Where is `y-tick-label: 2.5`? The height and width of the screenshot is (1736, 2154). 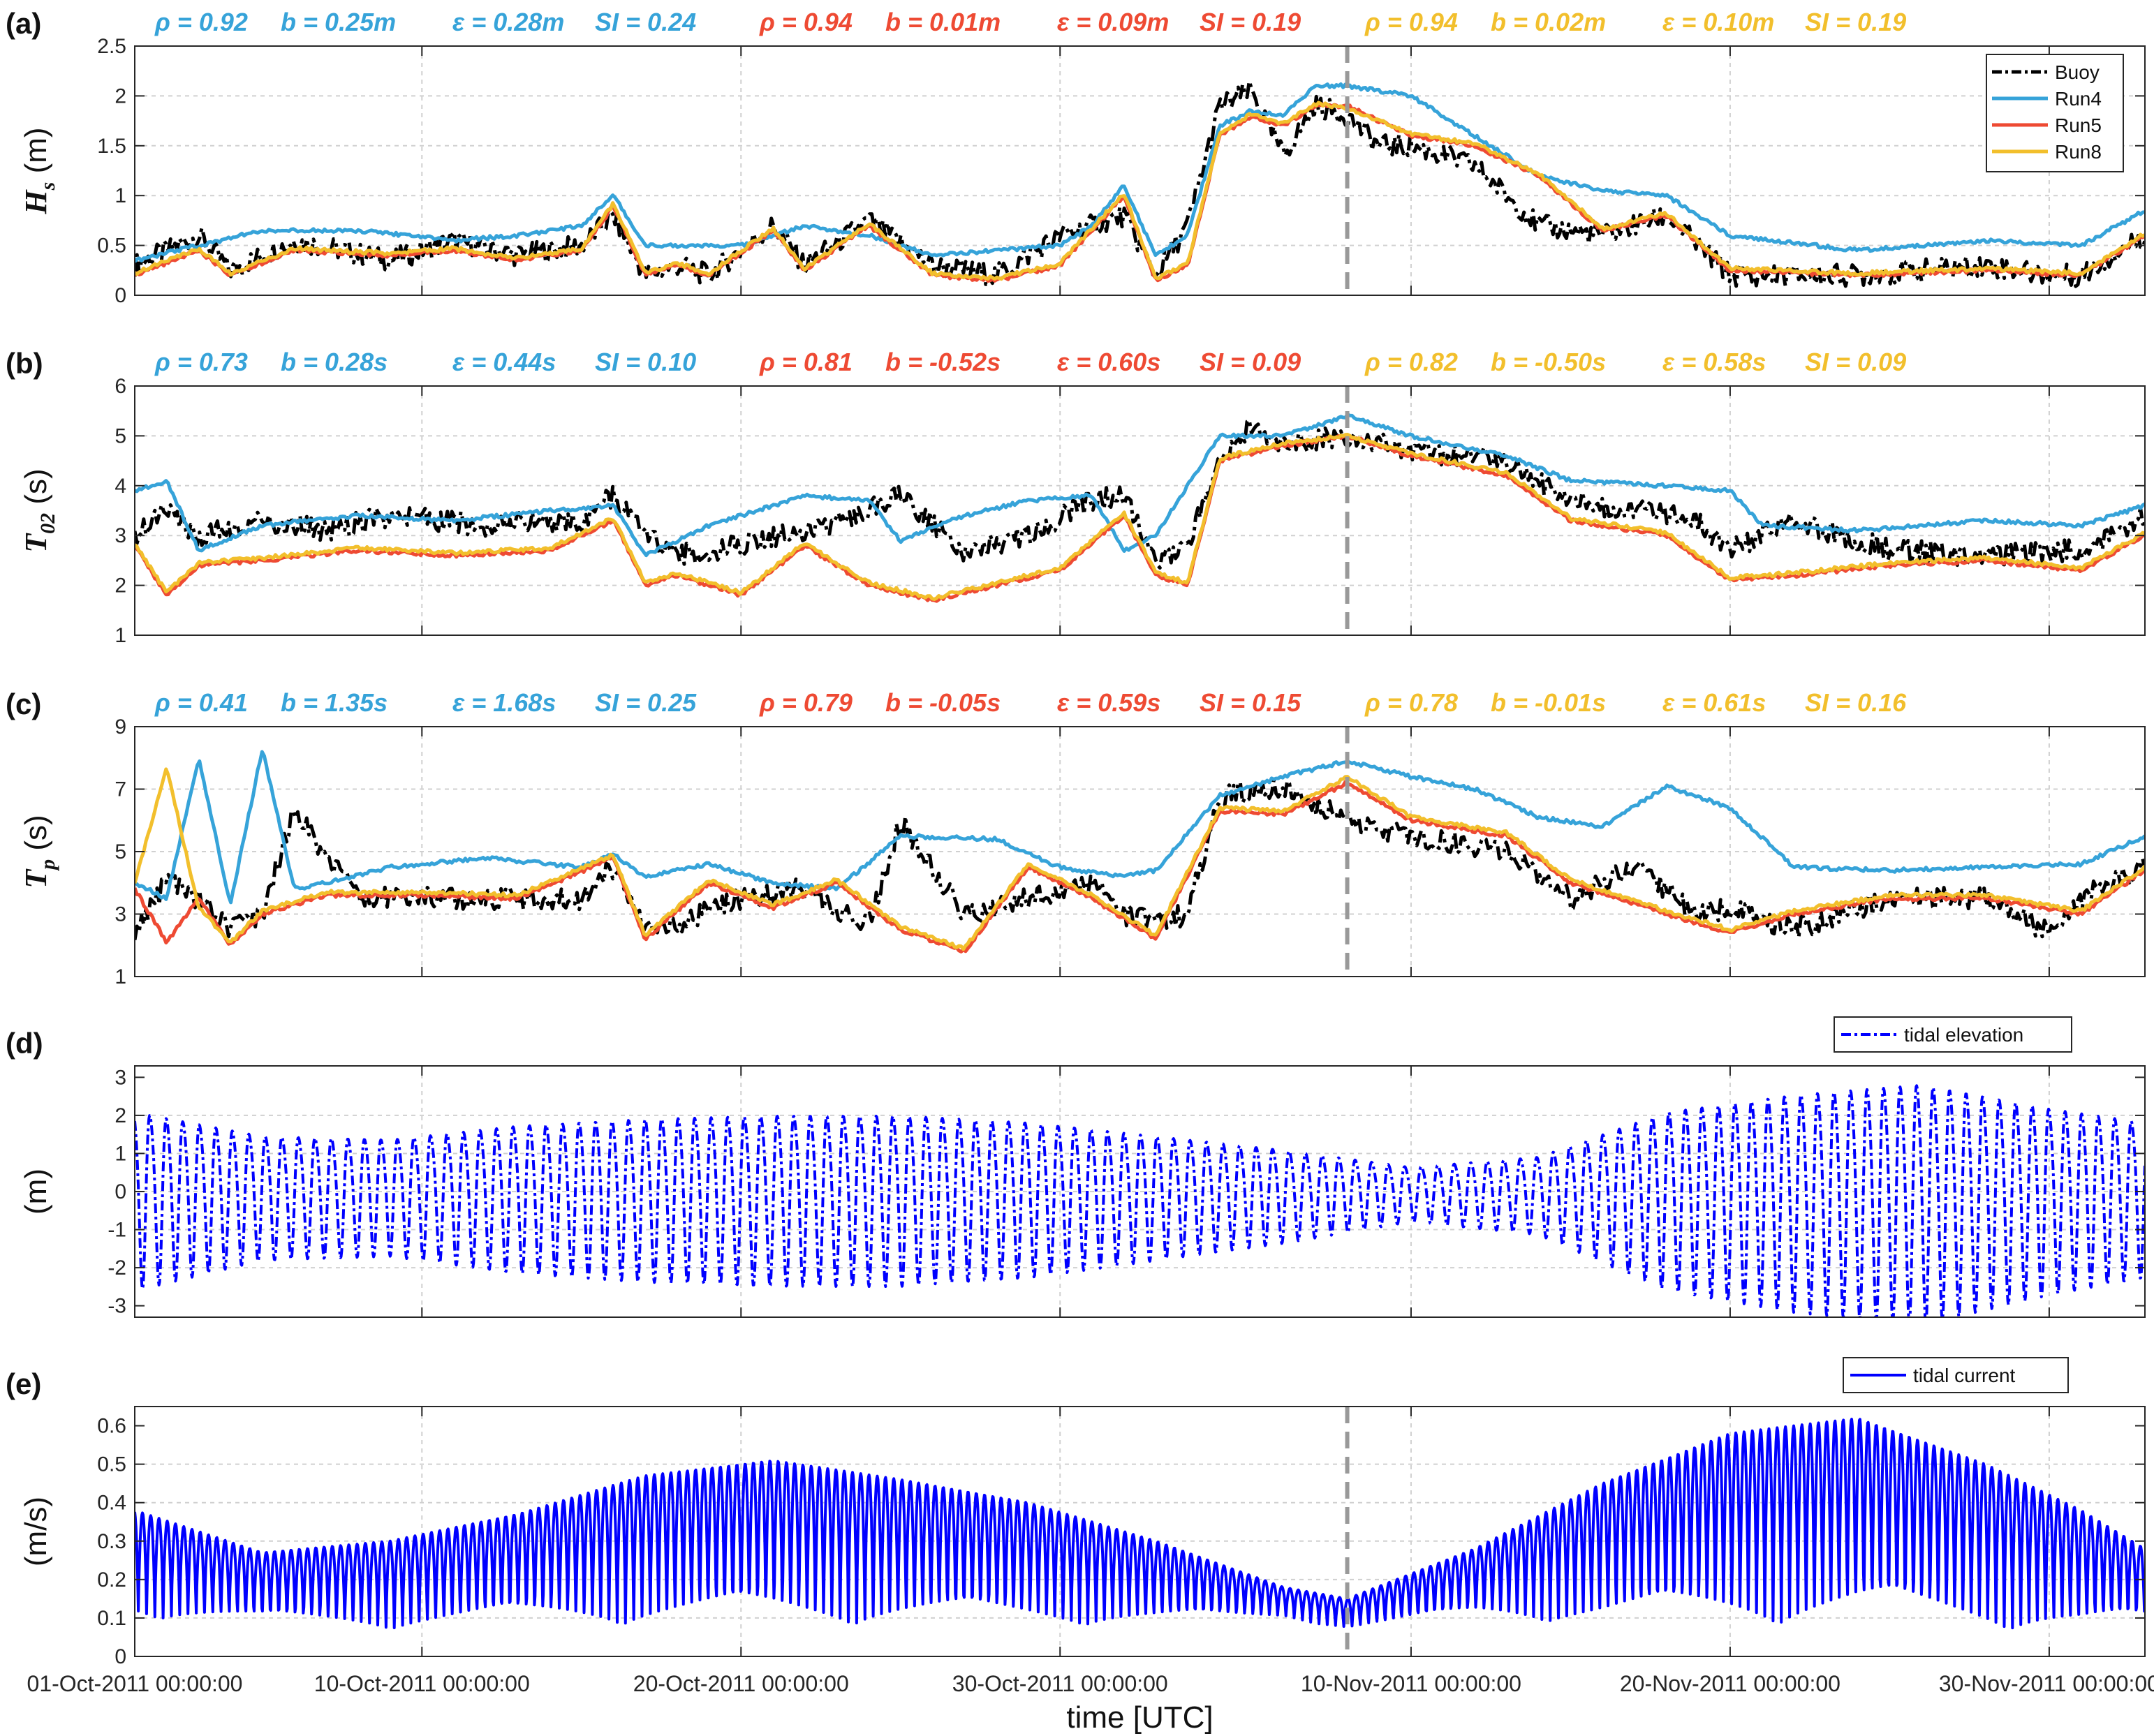 y-tick-label: 2.5 is located at coordinates (111, 46).